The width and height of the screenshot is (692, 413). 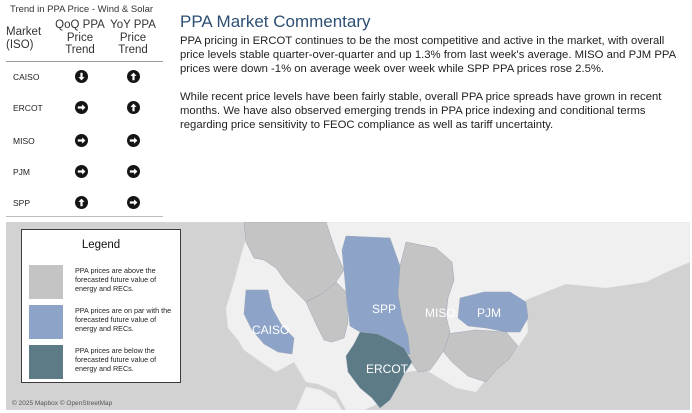 I want to click on table-row: ERCOT, so click(x=82, y=109).